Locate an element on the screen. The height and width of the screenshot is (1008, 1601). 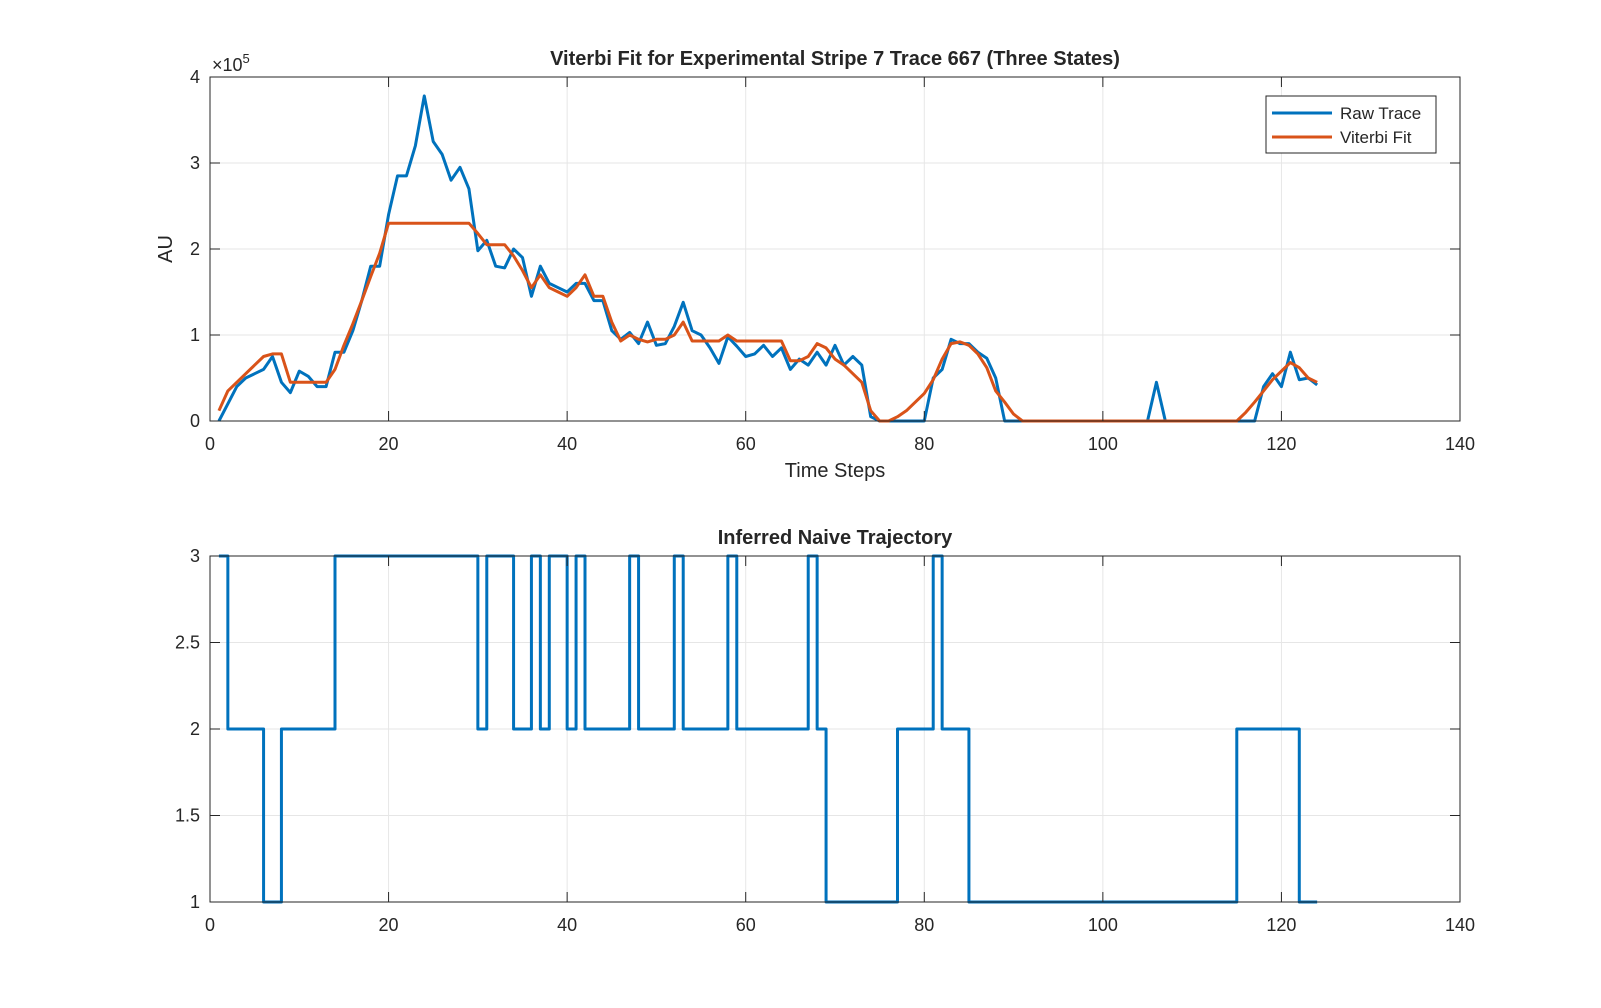
legend-box is located at coordinates (1351, 124).